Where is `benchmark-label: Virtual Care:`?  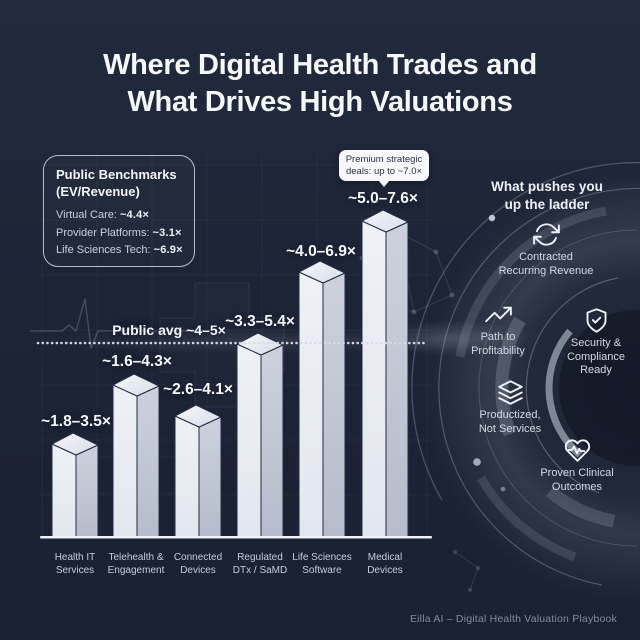 benchmark-label: Virtual Care: is located at coordinates (86, 215).